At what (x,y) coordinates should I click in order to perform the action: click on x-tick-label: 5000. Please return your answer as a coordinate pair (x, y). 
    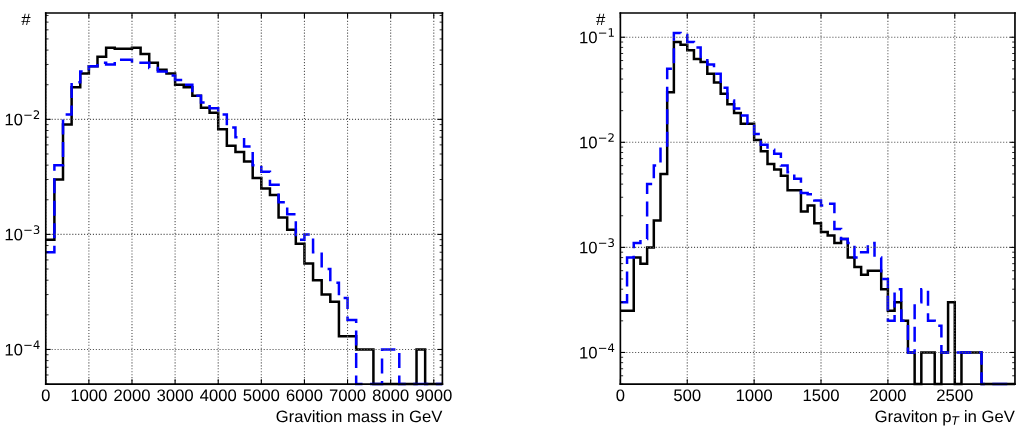
    Looking at the image, I should click on (261, 395).